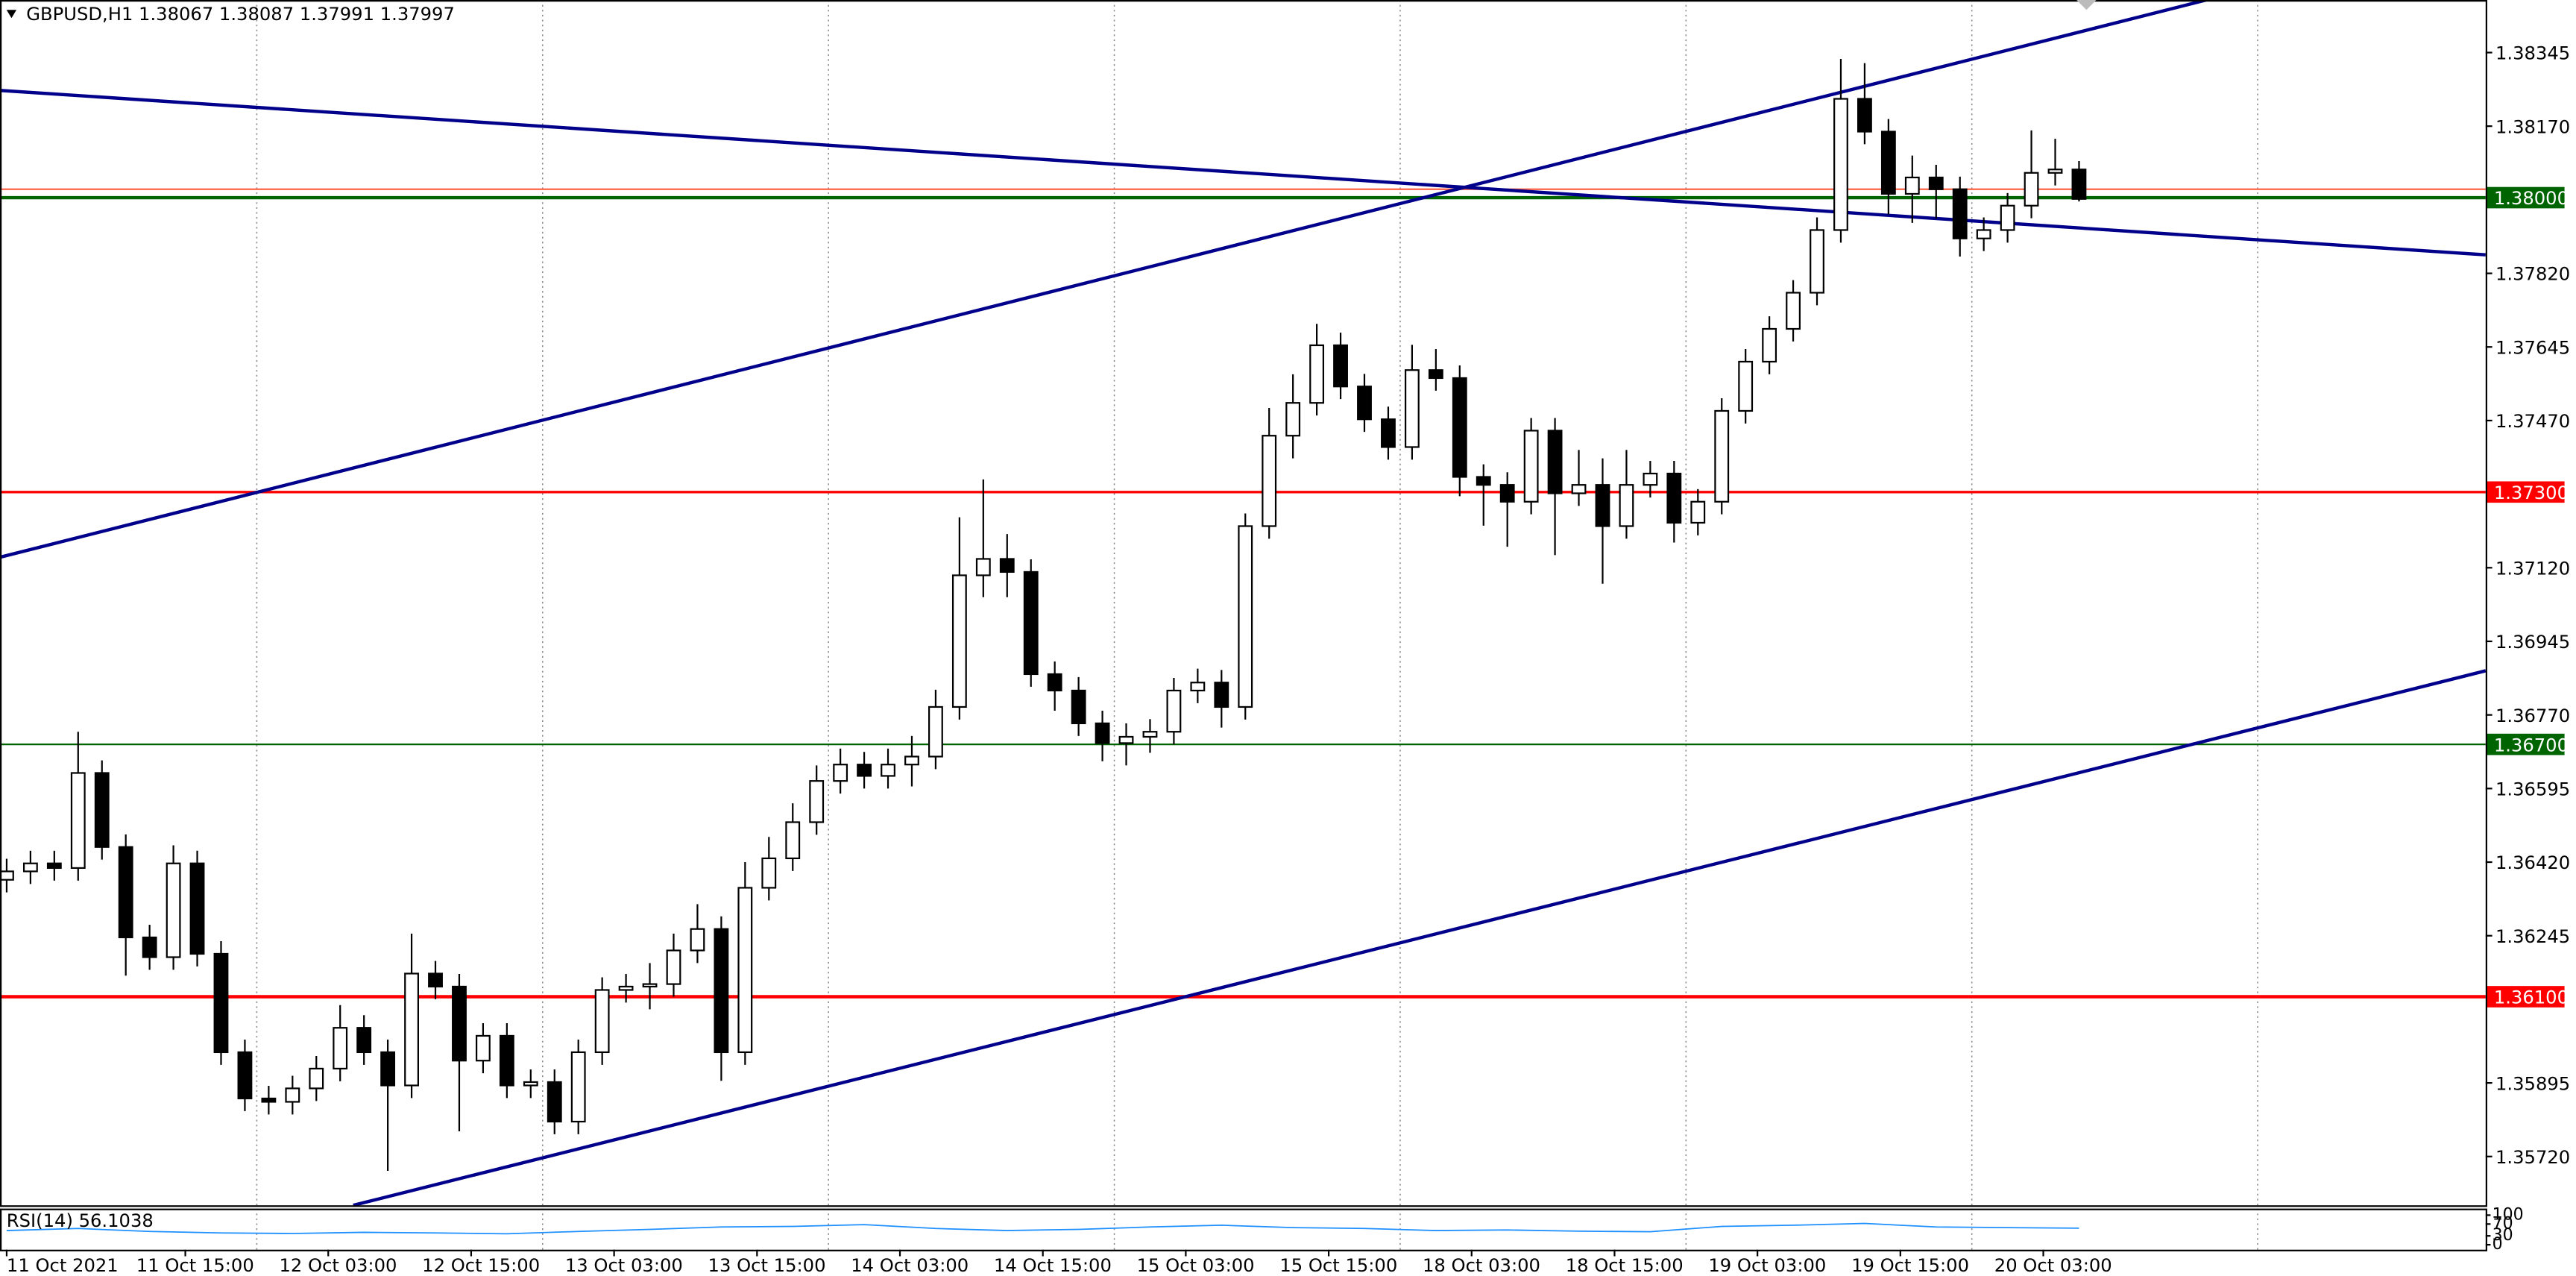 The height and width of the screenshot is (1276, 2576). Describe the element at coordinates (2532, 715) in the screenshot. I see `y-tick-label: 1.36770` at that location.